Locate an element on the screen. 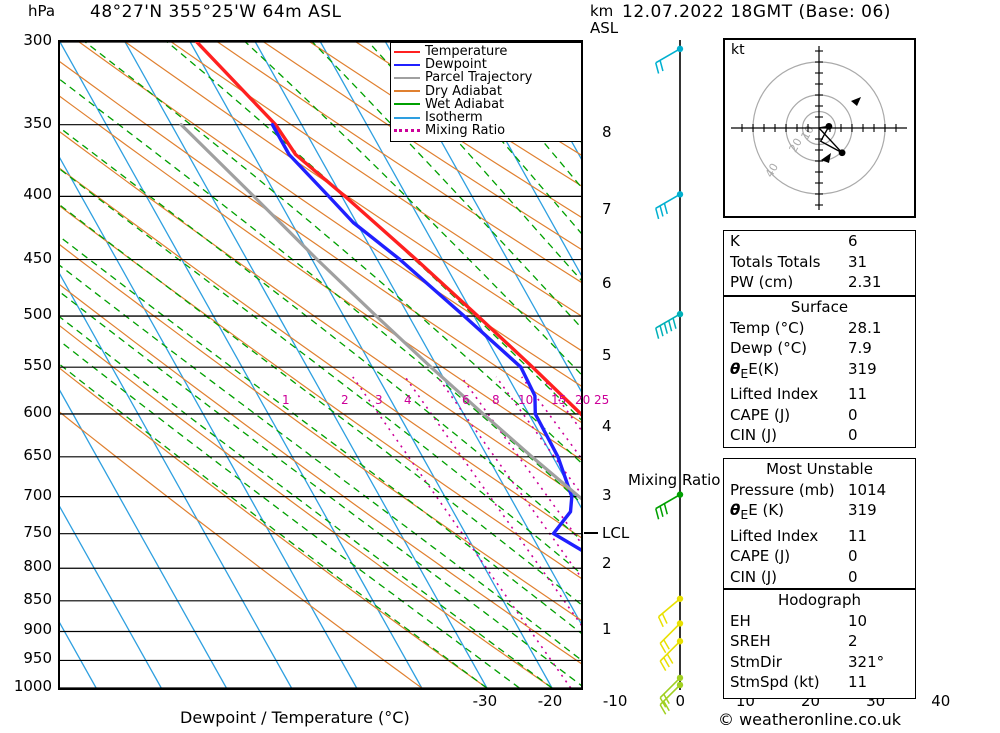 The width and height of the screenshot is (1000, 733). legend-item-mixing-ratio: Mixing Ratio is located at coordinates (486, 130).